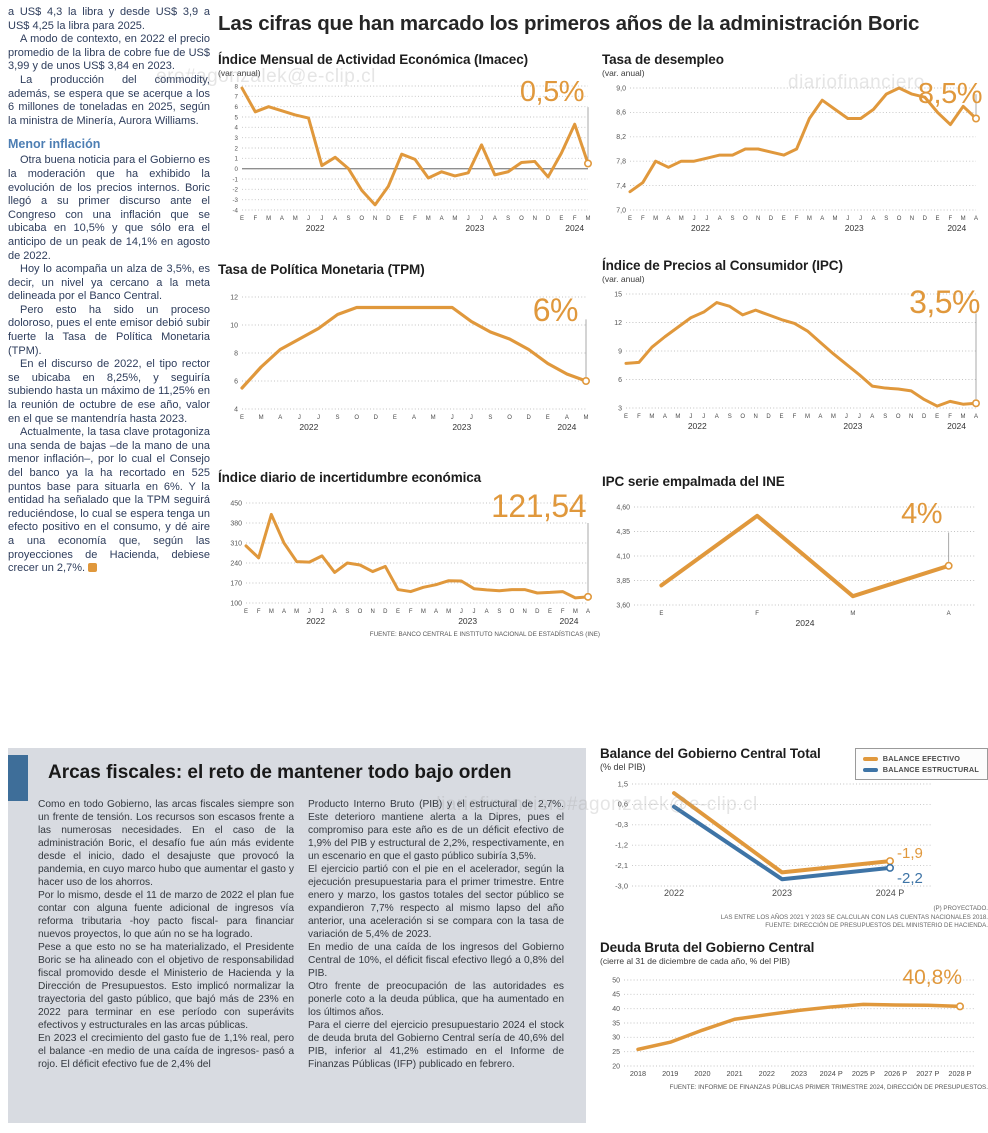  What do you see at coordinates (235, 200) in the screenshot?
I see `svg-text: -3` at bounding box center [235, 200].